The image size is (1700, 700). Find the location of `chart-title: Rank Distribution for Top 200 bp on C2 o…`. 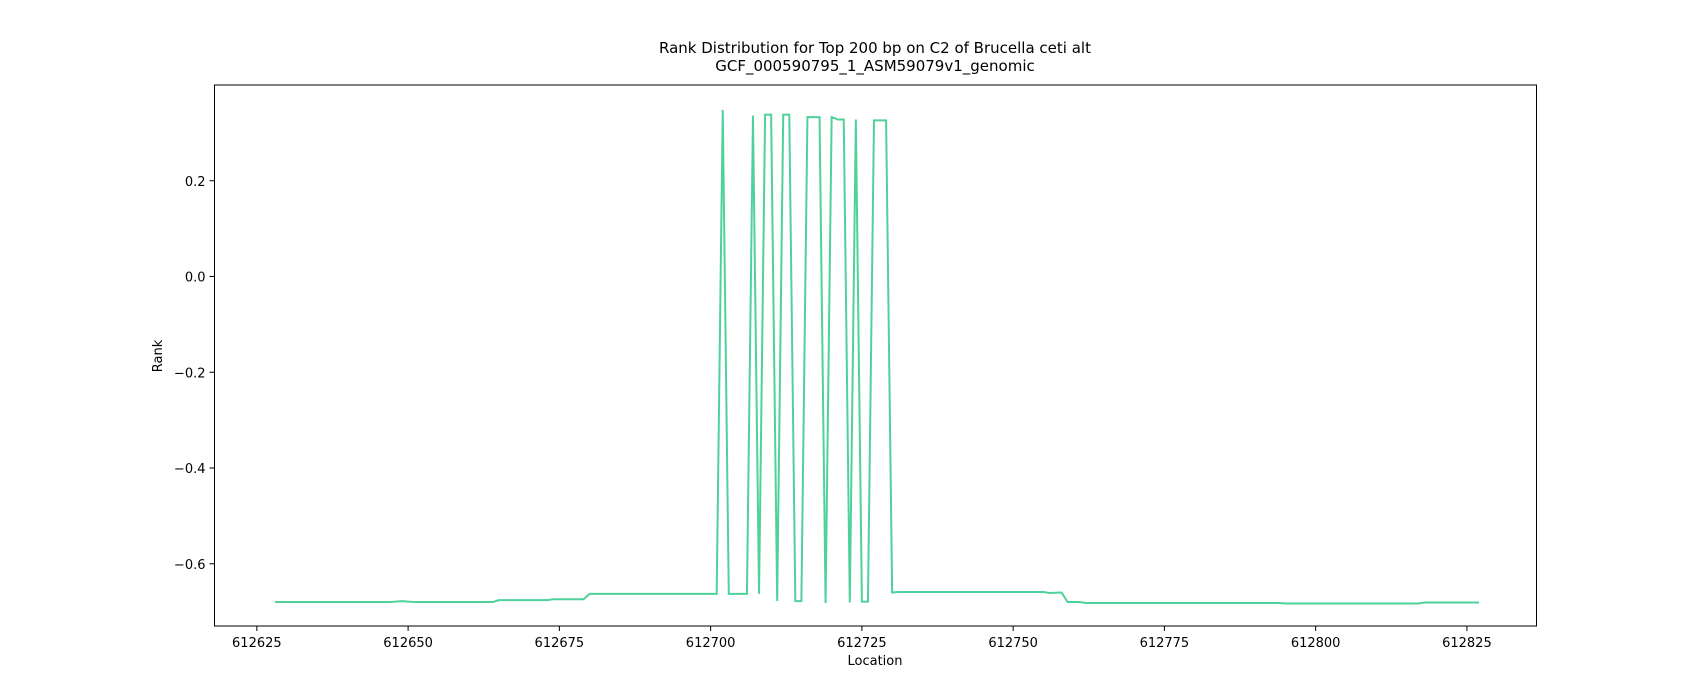

chart-title: Rank Distribution for Top 200 bp on C2 o… is located at coordinates (875, 48).